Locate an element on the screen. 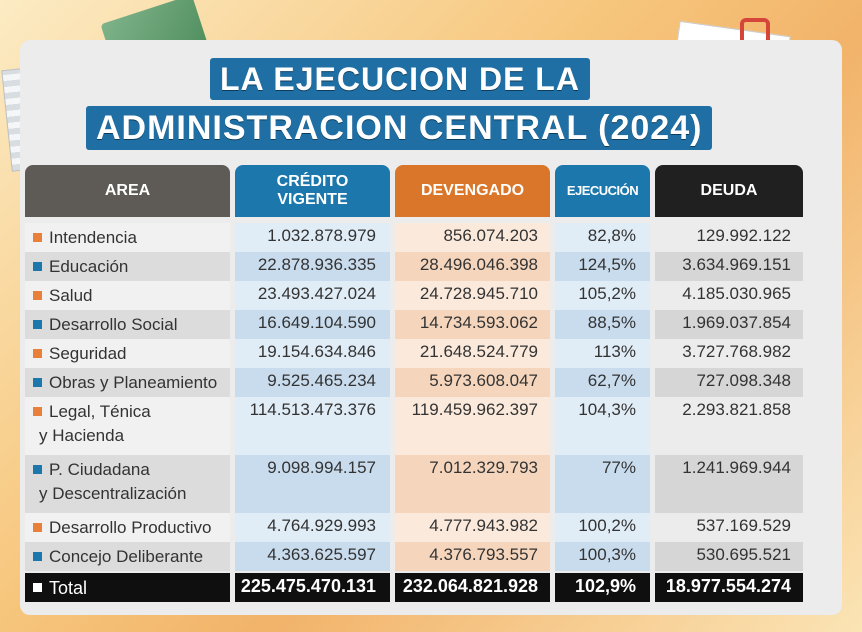  deuda-cell: 1.969.037.854 is located at coordinates (729, 324).